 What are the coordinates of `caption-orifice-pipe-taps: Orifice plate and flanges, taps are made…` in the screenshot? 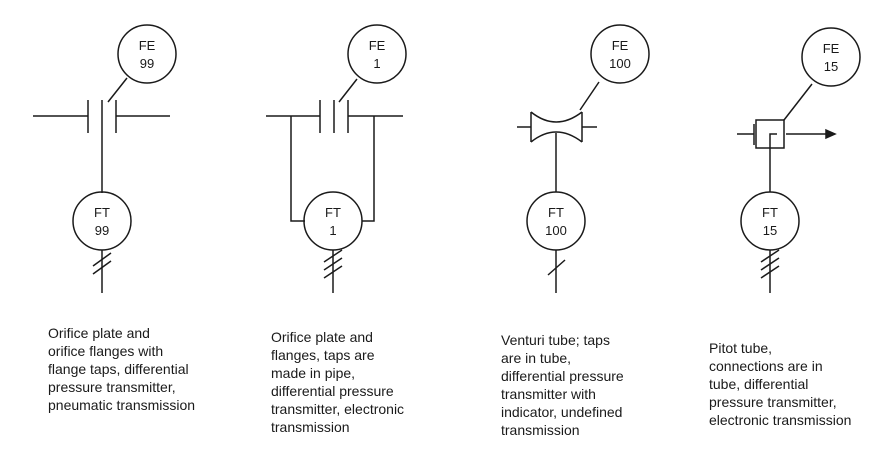 It's located at (337, 382).